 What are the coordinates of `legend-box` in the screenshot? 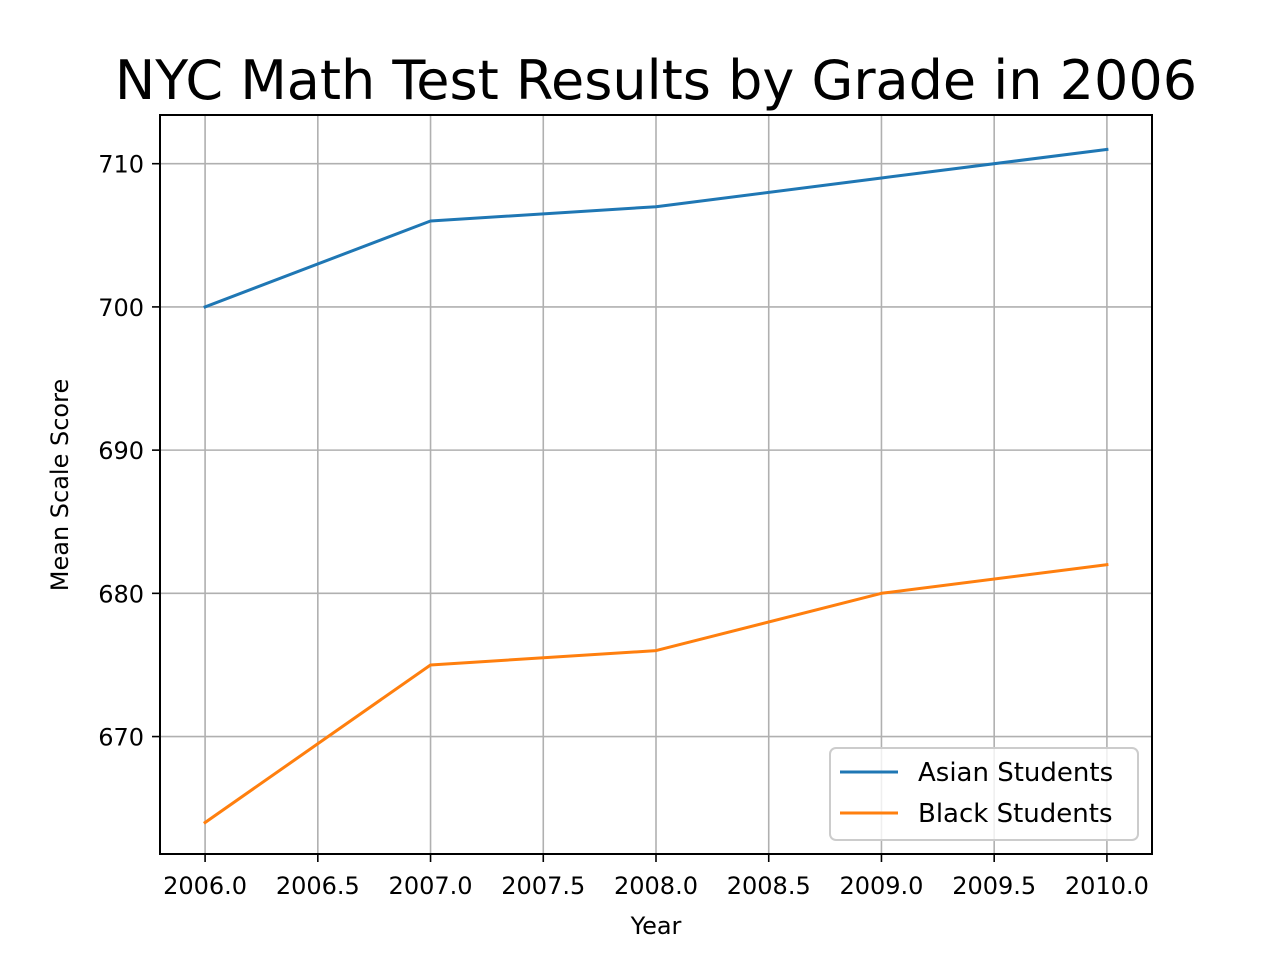 It's located at (984, 794).